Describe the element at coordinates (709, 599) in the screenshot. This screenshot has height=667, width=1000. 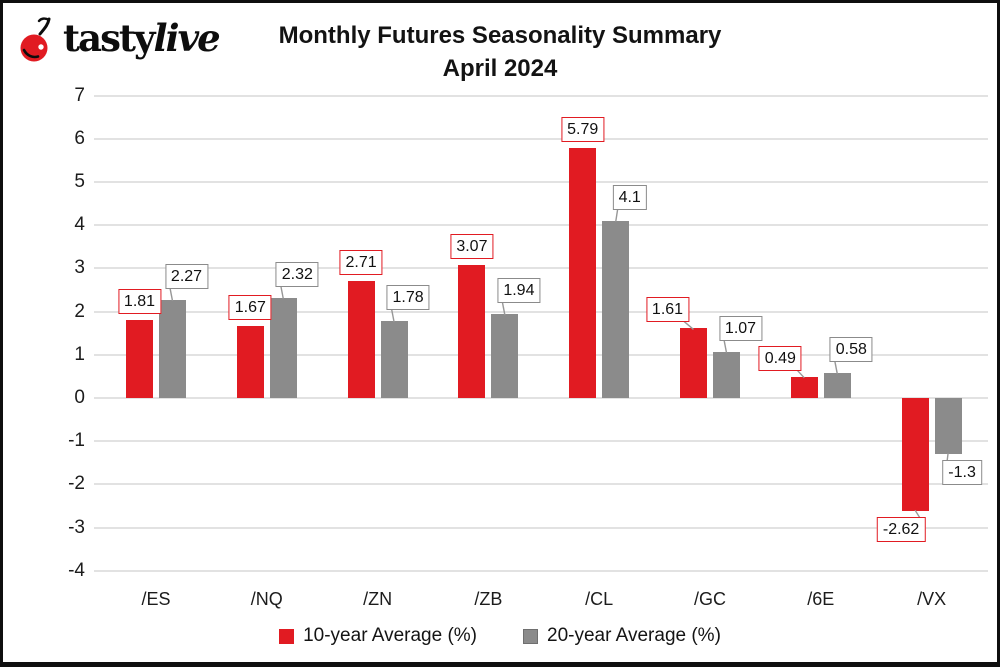
I see `x-axis-label-GC: /GC` at that location.